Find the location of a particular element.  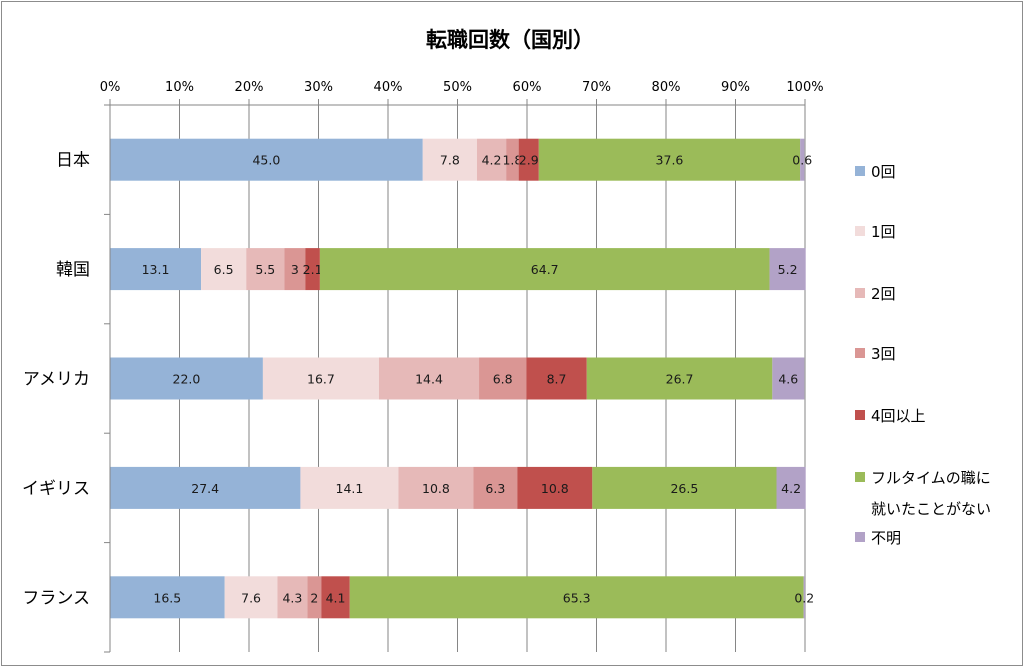

data-label: 22.0 is located at coordinates (187, 379).